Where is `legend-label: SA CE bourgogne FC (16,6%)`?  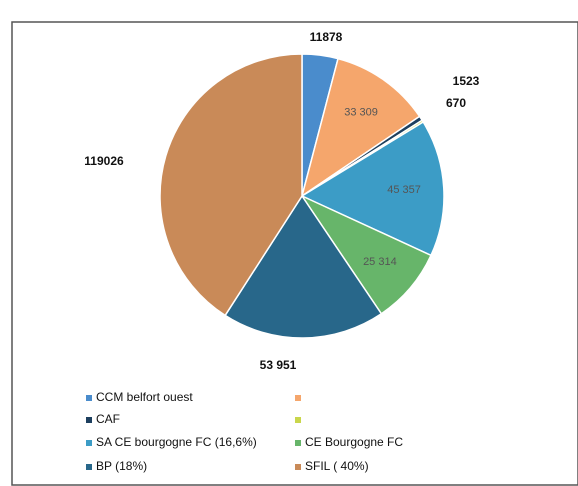
legend-label: SA CE bourgogne FC (16,6%) is located at coordinates (176, 442).